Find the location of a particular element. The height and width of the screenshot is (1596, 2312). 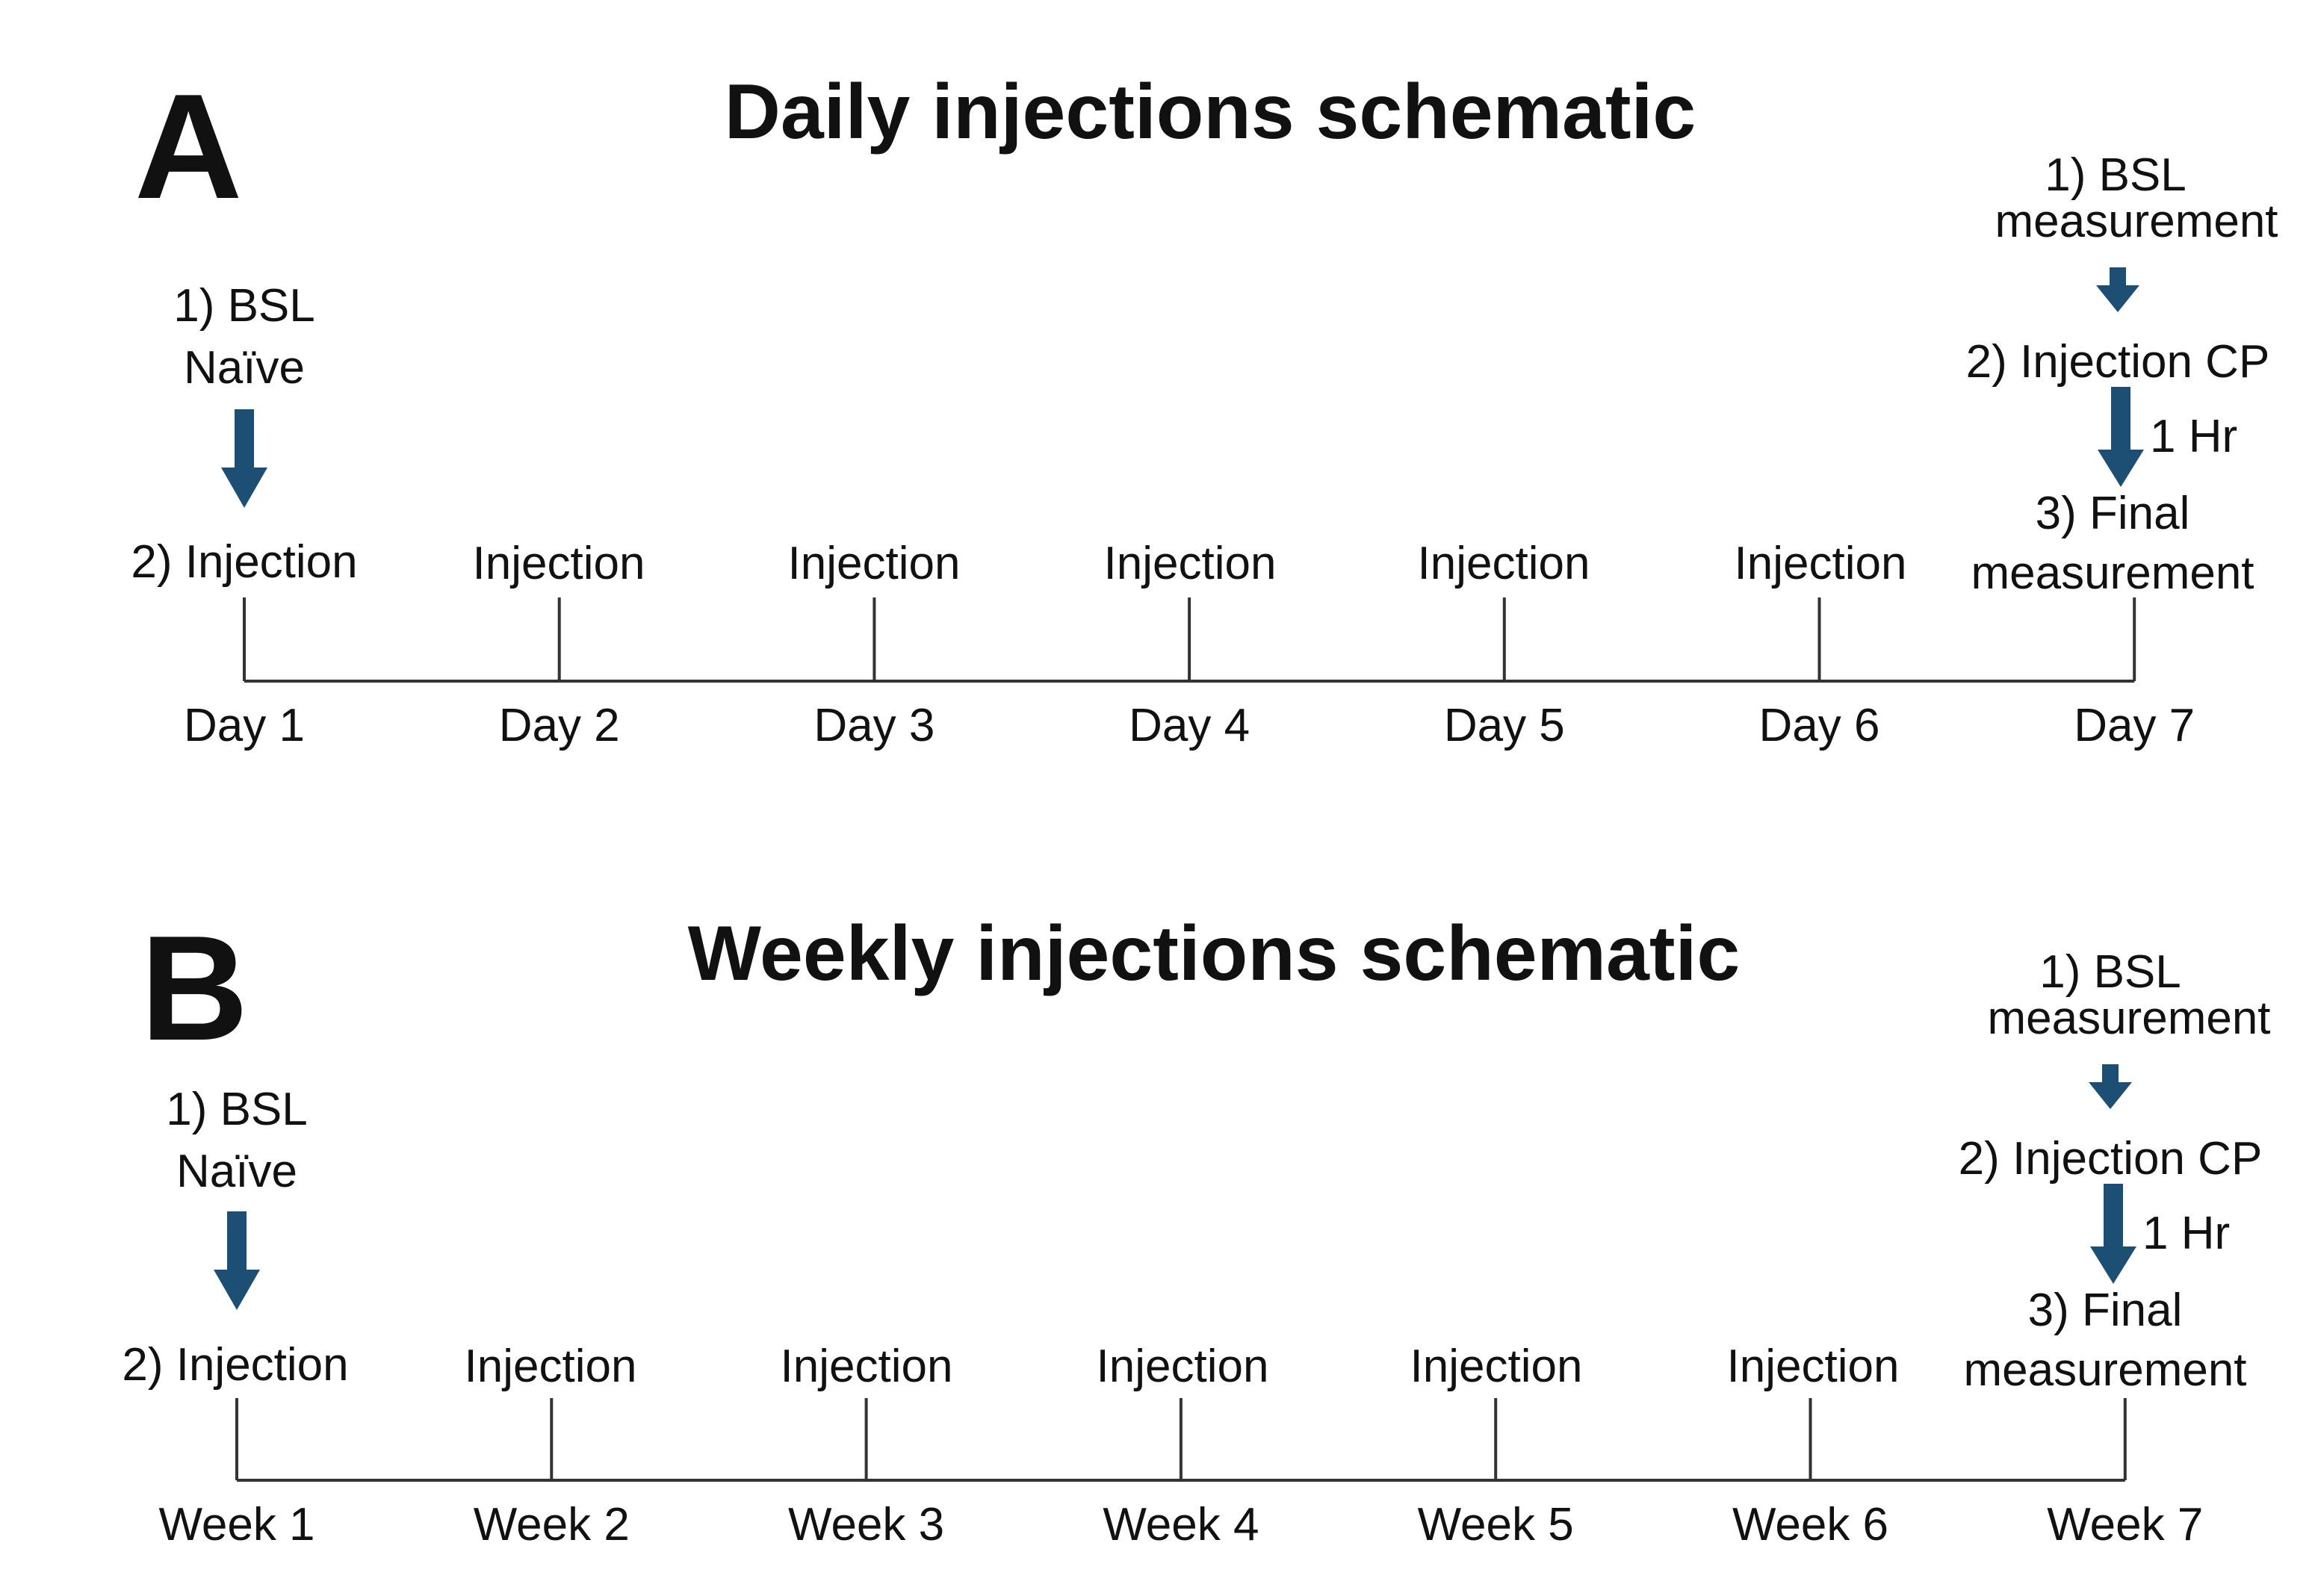

timeline-tick-label: Day 7 is located at coordinates (2134, 725).